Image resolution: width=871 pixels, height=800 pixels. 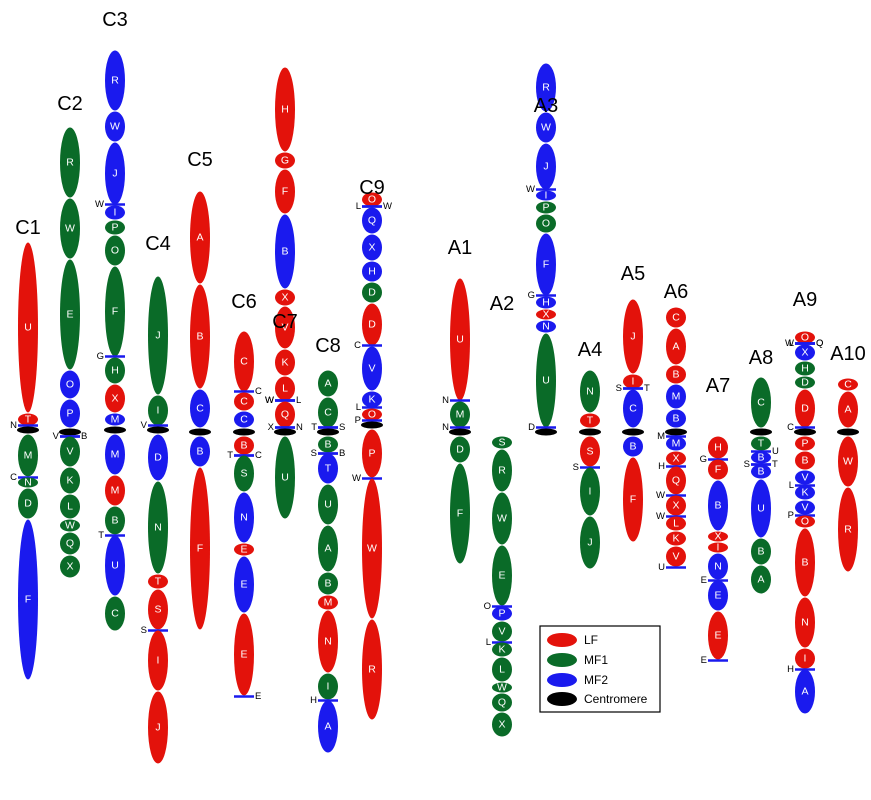 I want to click on boundary-label: V, so click(x=56, y=436).